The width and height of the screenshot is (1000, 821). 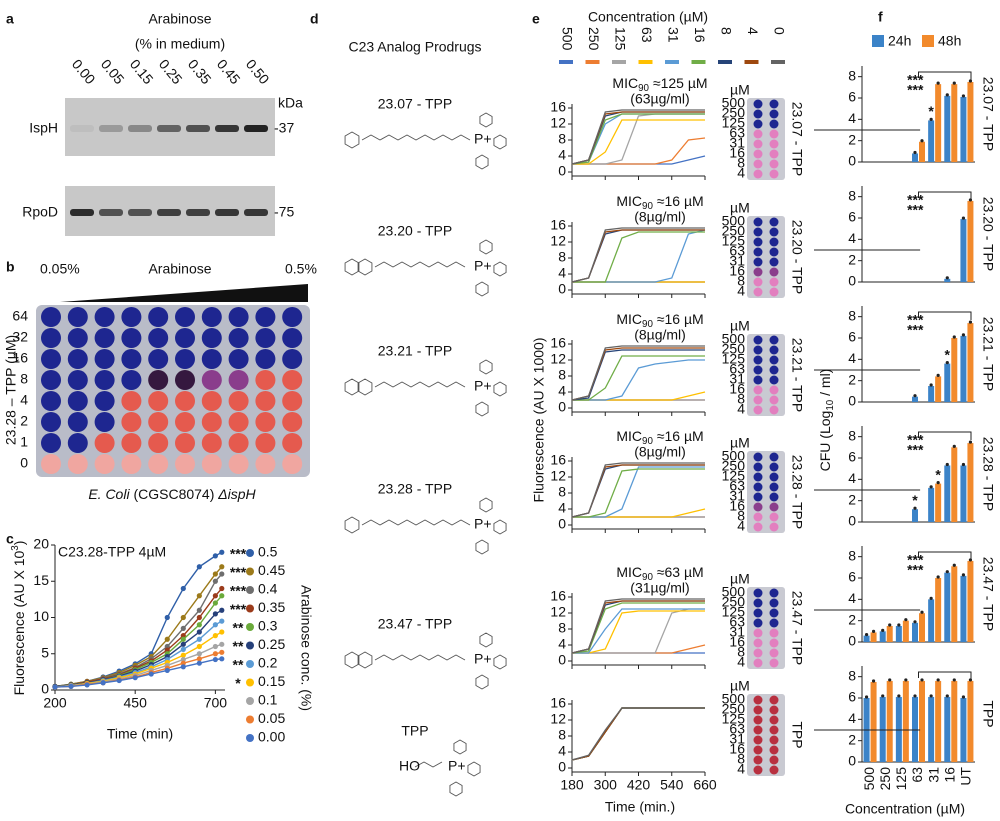 What do you see at coordinates (726, 31) in the screenshot?
I see `legend-label: 8` at bounding box center [726, 31].